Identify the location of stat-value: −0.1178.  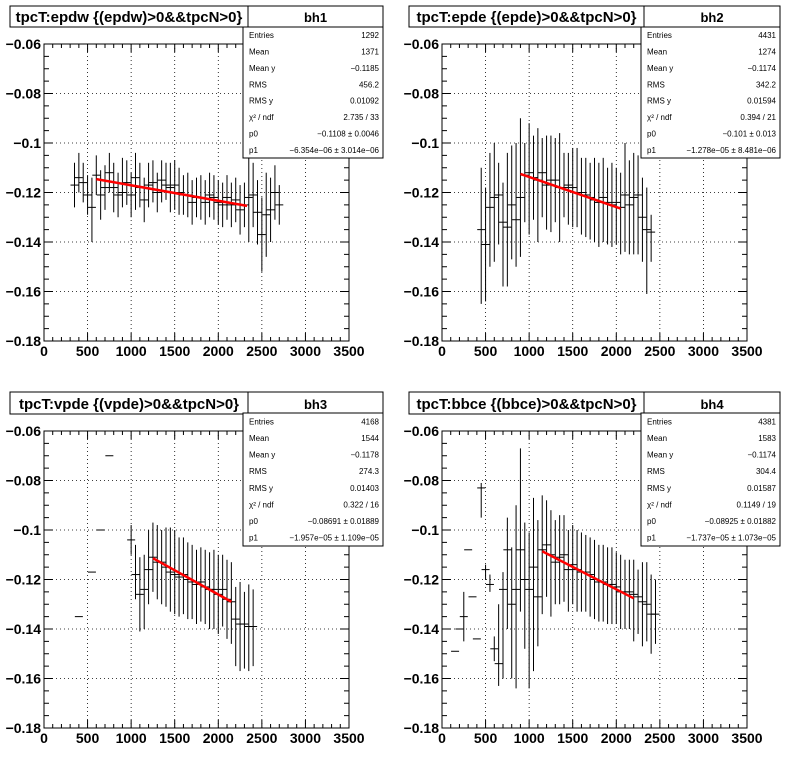
(364, 455).